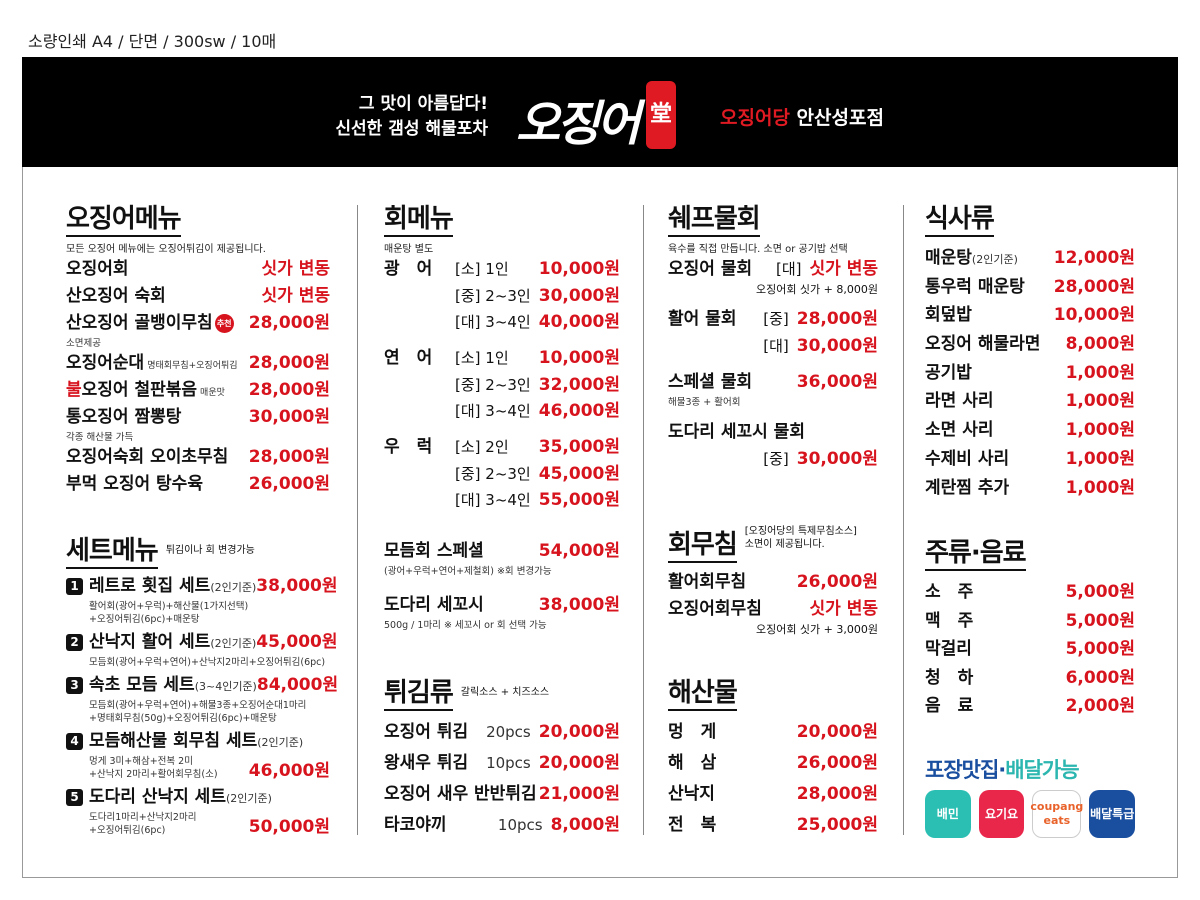  What do you see at coordinates (408, 269) in the screenshot?
I see `item-name-group: 광 어` at bounding box center [408, 269].